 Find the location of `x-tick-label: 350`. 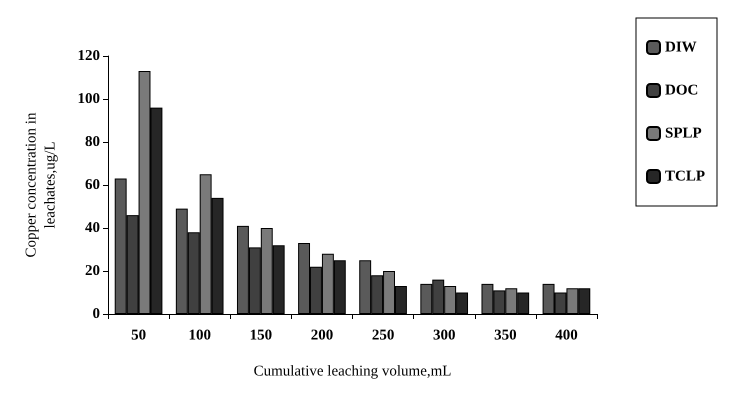

x-tick-label: 350 is located at coordinates (505, 336).